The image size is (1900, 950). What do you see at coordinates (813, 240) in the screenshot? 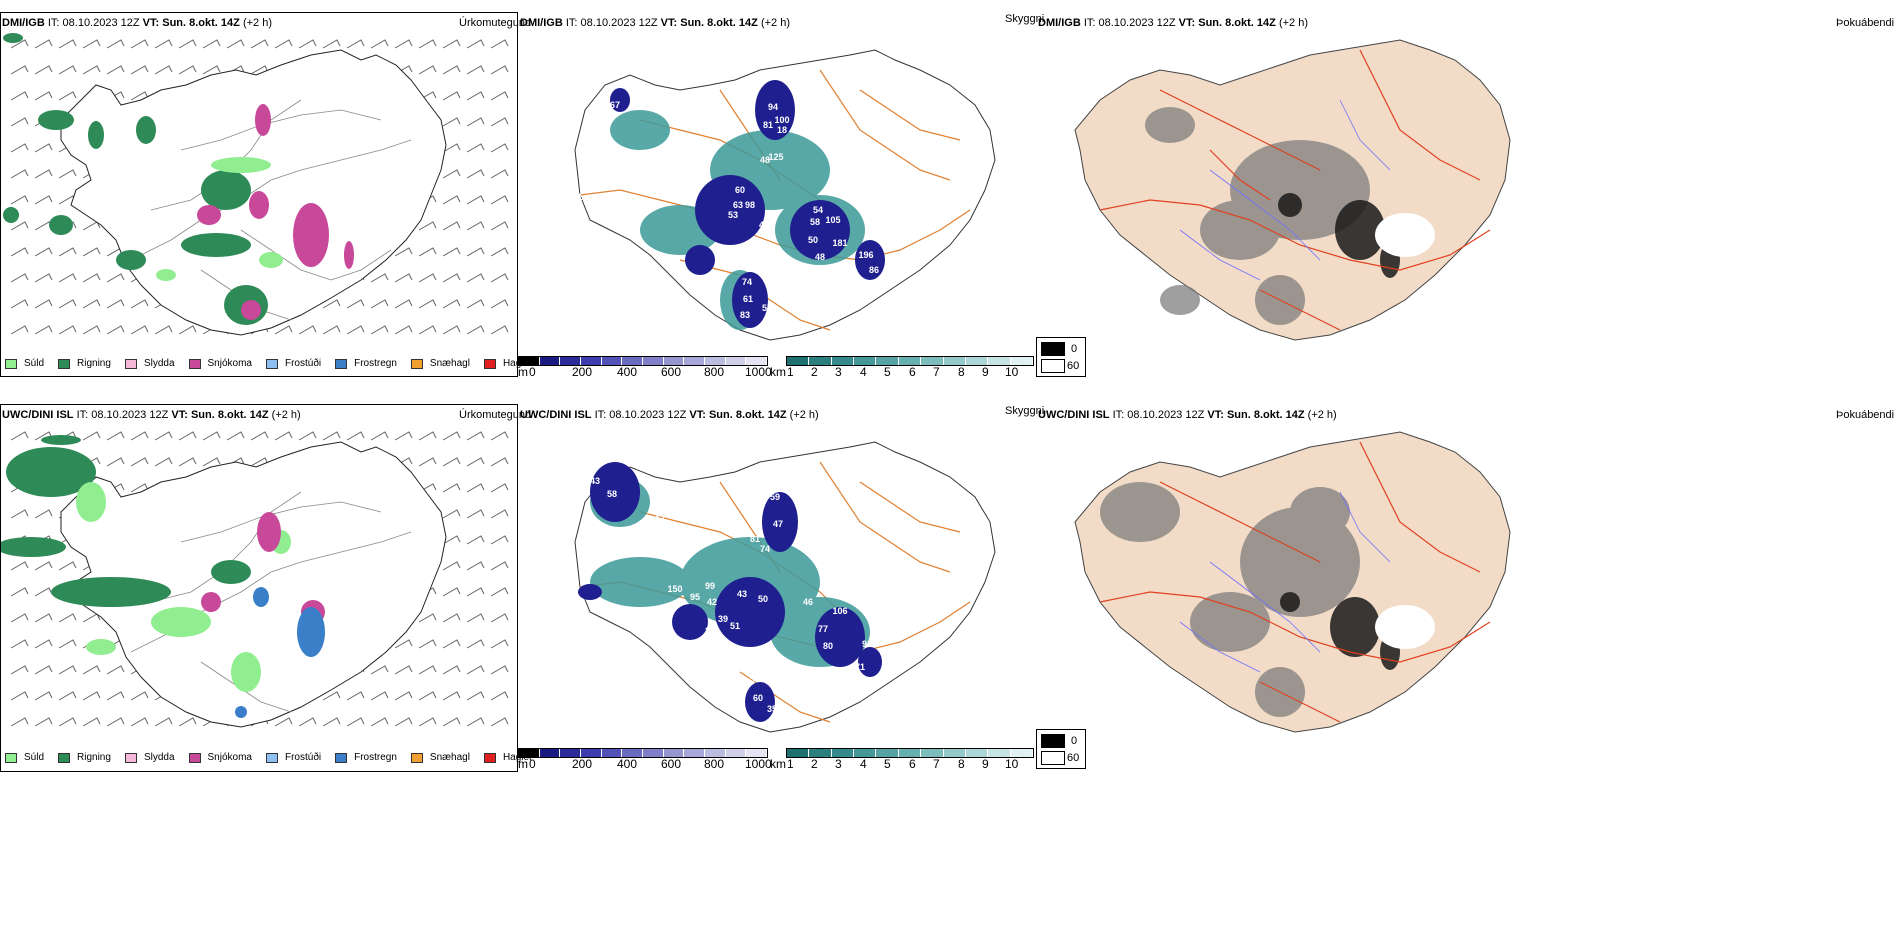
I see `visibility-value: 50` at bounding box center [813, 240].